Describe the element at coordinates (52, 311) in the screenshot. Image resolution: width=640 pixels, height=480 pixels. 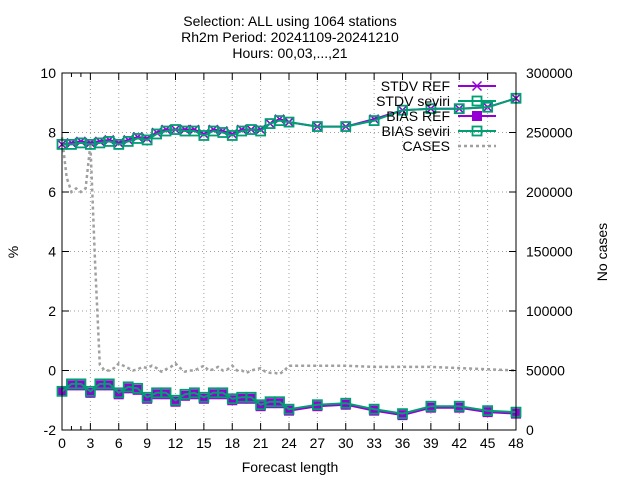
I see `y-tick-label: 2` at that location.